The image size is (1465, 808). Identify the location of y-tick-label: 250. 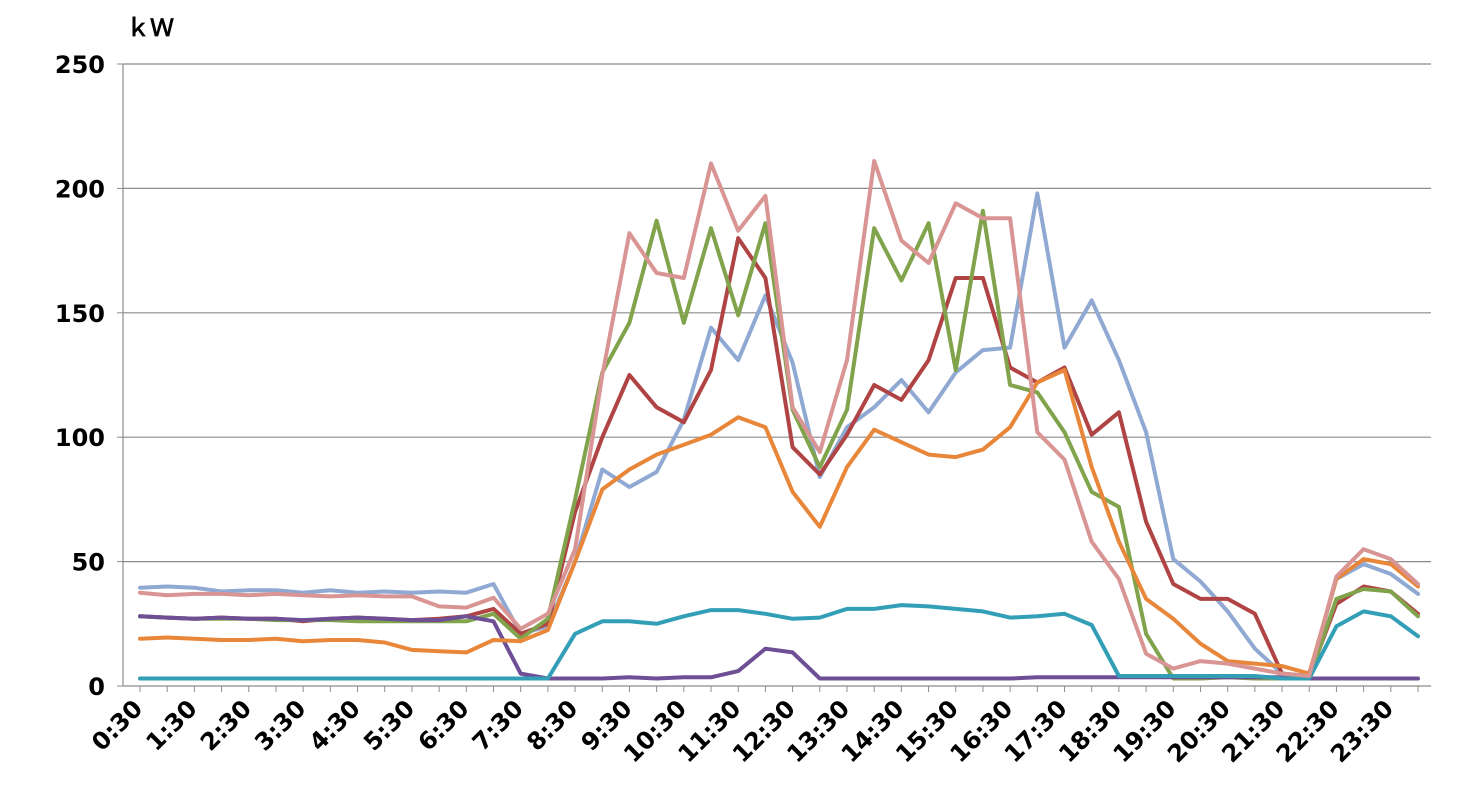
(80, 65).